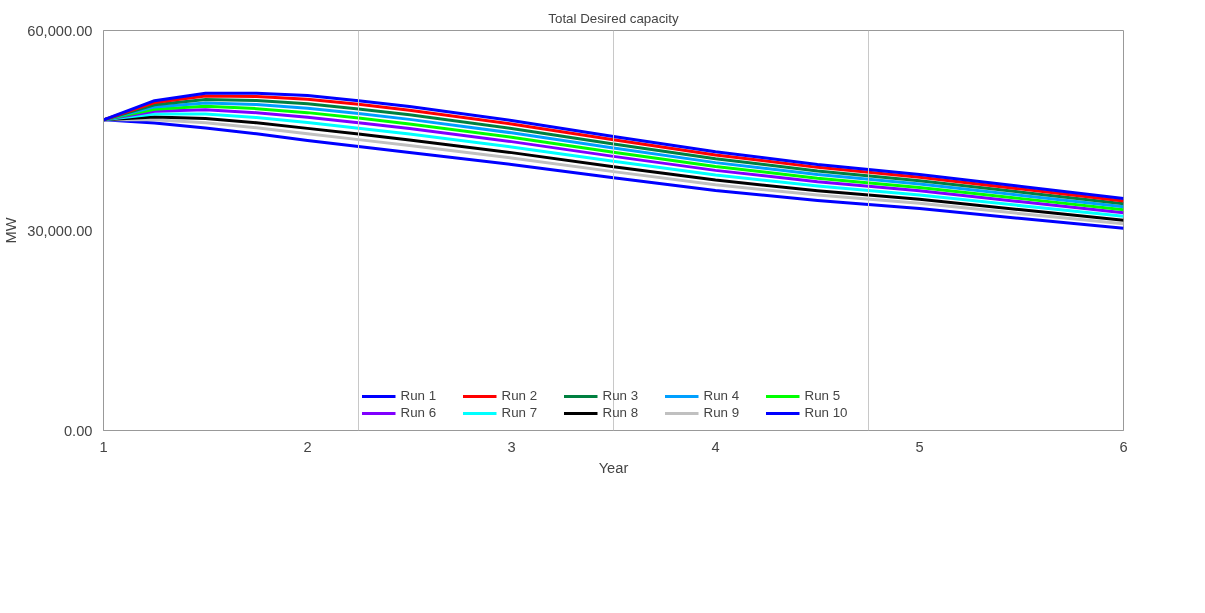  I want to click on legend-label: Run 9, so click(722, 412).